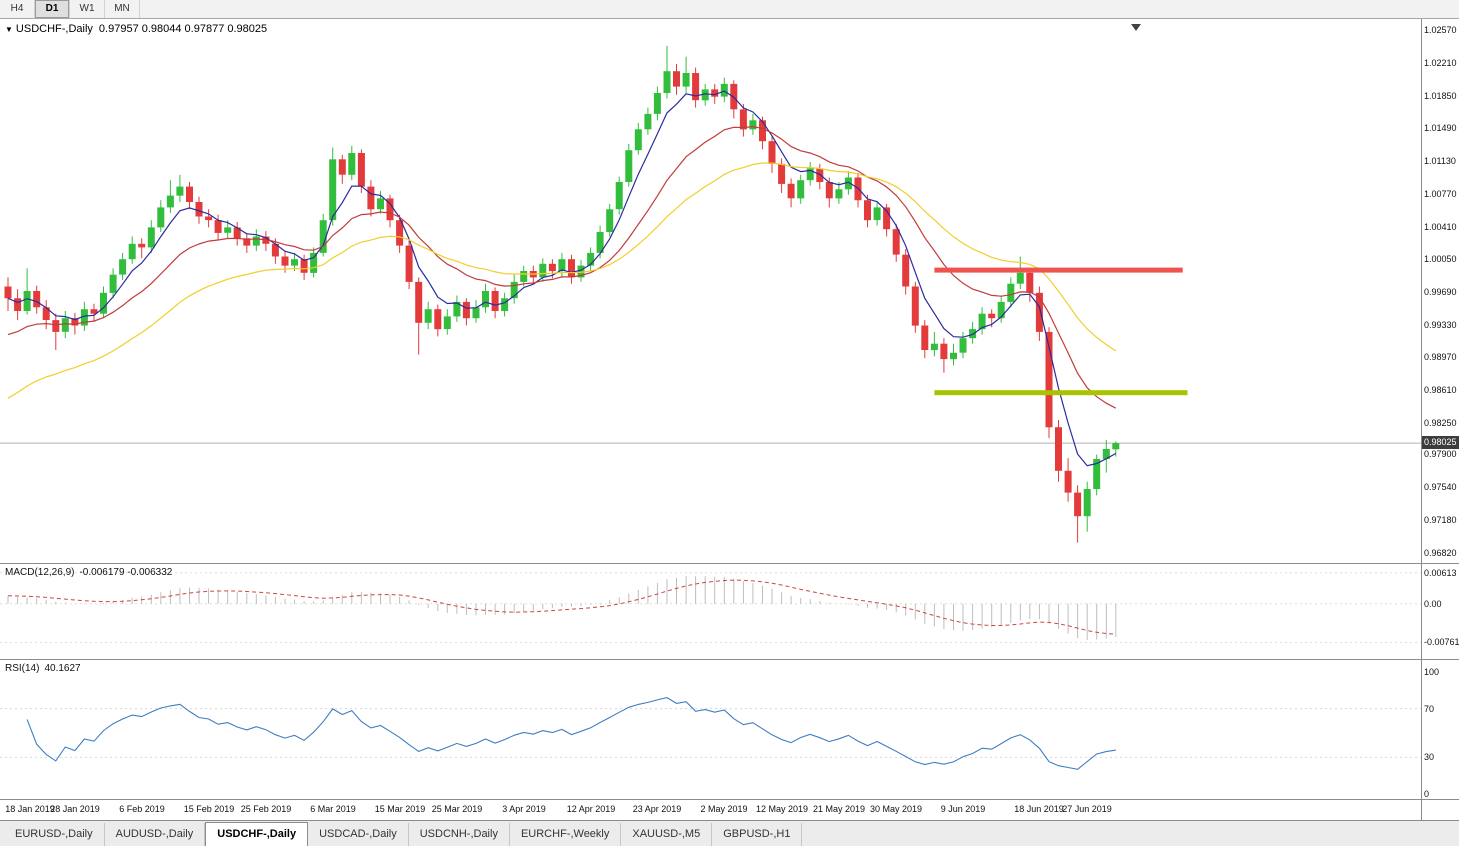 The height and width of the screenshot is (846, 1459). Describe the element at coordinates (43, 668) in the screenshot. I see `rsi-title: RSI(14) 40.1627` at that location.